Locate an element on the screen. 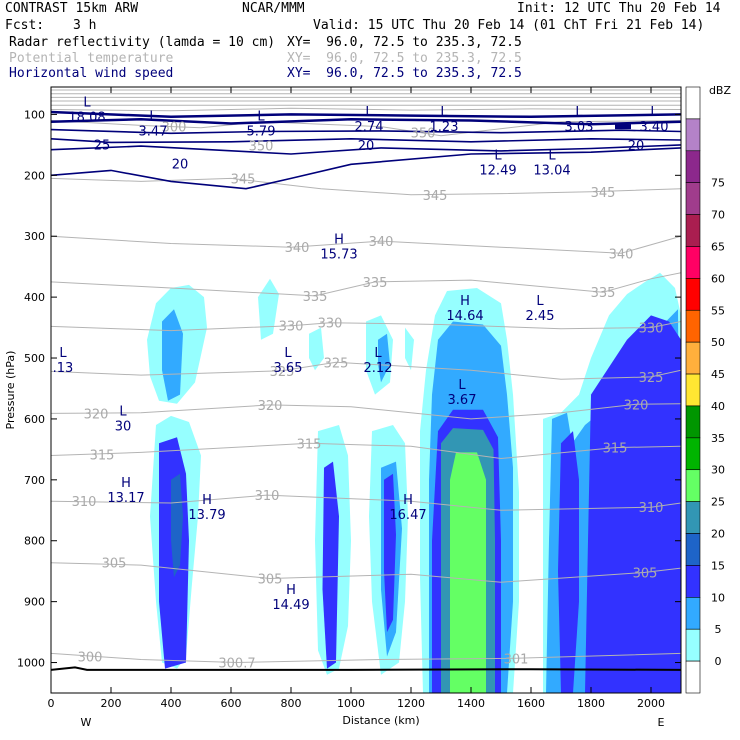  extremum-value: 12.49 is located at coordinates (497, 170).